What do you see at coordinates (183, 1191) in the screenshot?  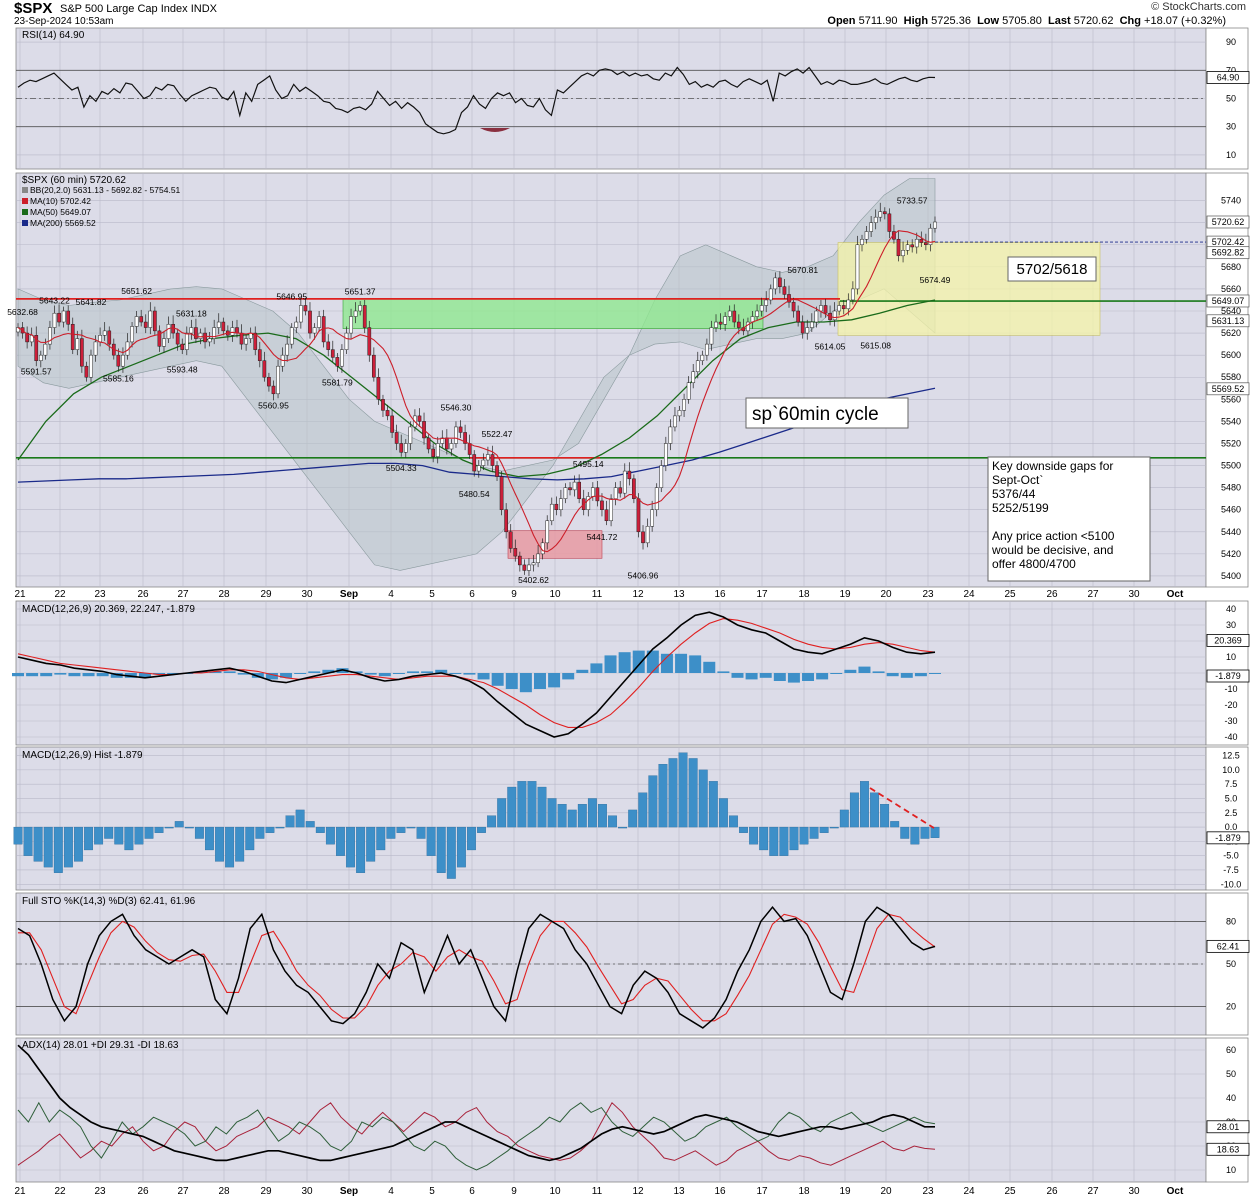 I see `xaxis-bottom-label-4: 27` at bounding box center [183, 1191].